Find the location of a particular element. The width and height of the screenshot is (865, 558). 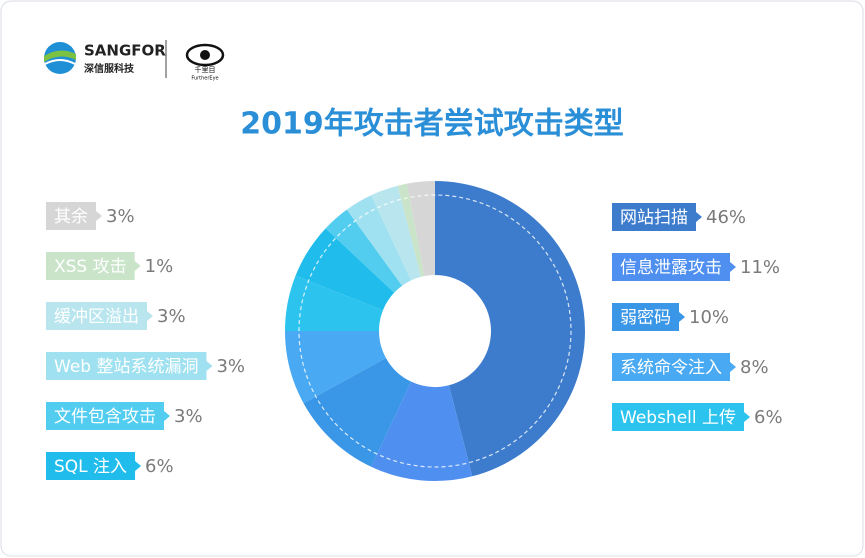

legend-label: 网站扫描 is located at coordinates (654, 218).